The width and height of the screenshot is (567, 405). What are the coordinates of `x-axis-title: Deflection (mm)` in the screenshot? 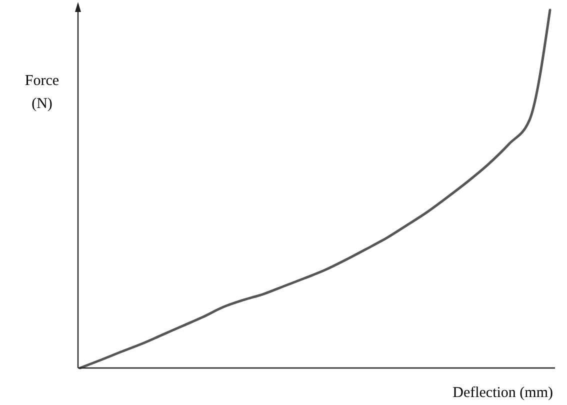 It's located at (502, 393).